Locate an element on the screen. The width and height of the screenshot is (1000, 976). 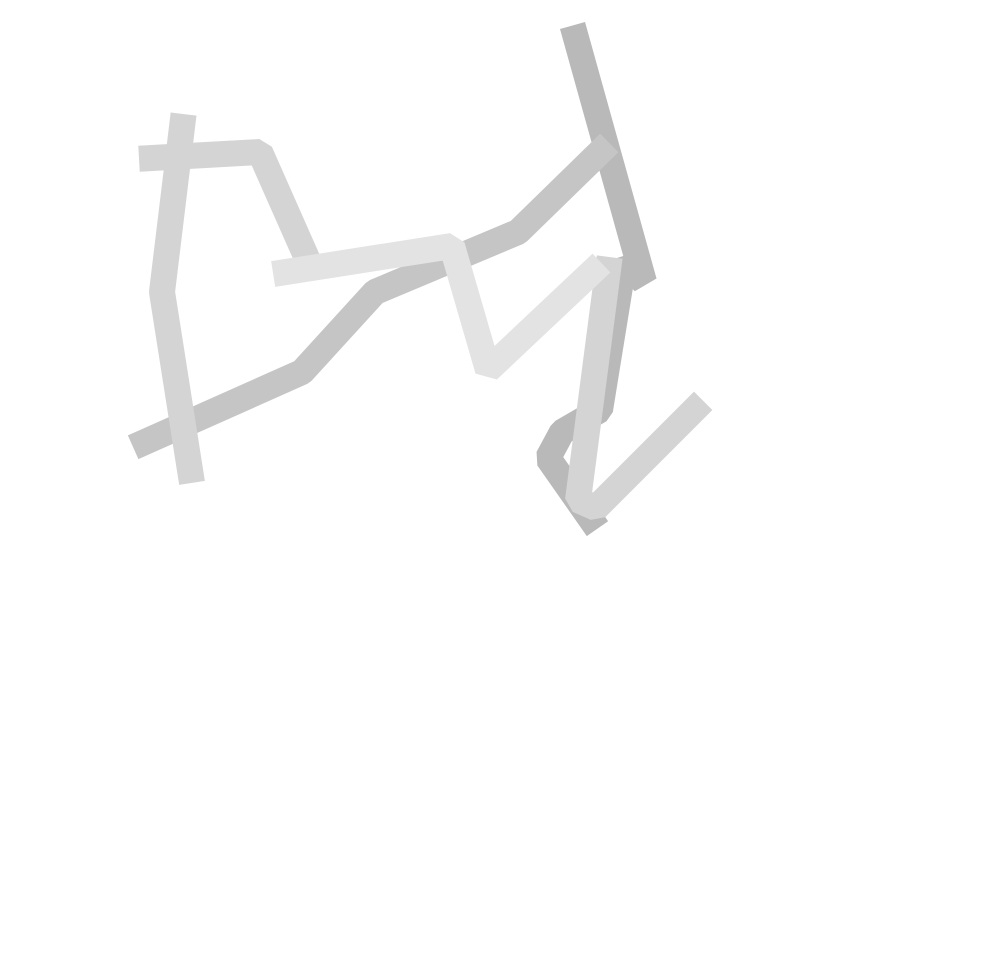
lighter-gray-stroke is located at coordinates (441, 306).